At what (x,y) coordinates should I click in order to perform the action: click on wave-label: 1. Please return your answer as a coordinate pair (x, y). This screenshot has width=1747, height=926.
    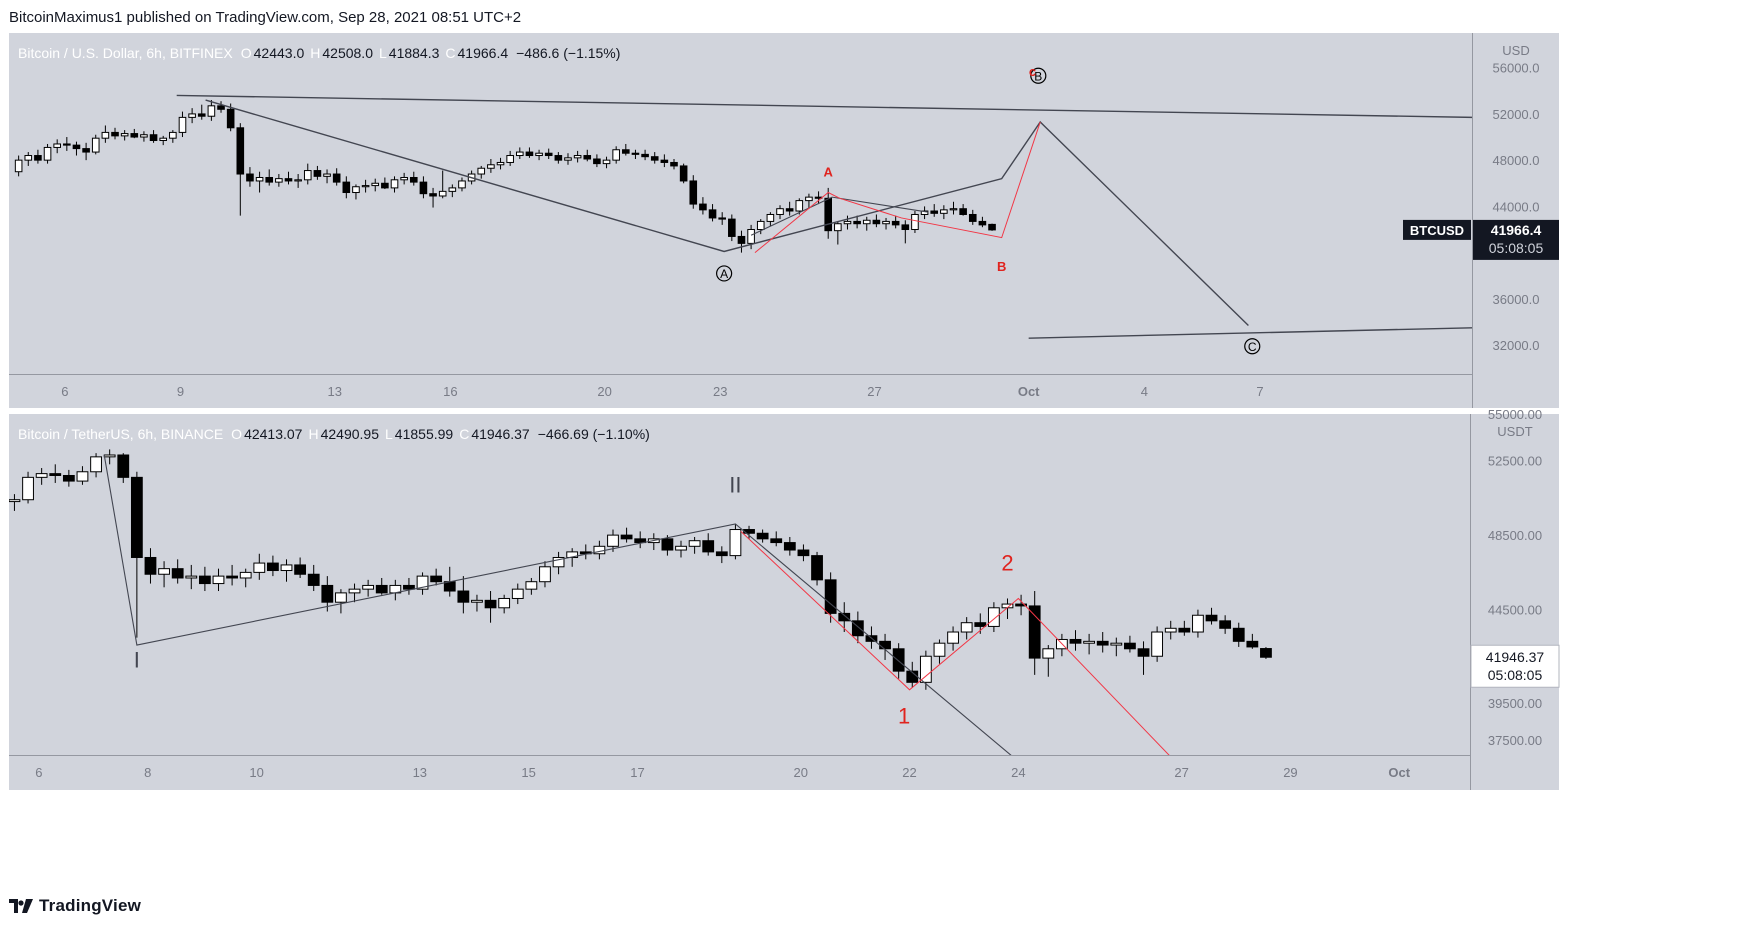
    Looking at the image, I should click on (904, 715).